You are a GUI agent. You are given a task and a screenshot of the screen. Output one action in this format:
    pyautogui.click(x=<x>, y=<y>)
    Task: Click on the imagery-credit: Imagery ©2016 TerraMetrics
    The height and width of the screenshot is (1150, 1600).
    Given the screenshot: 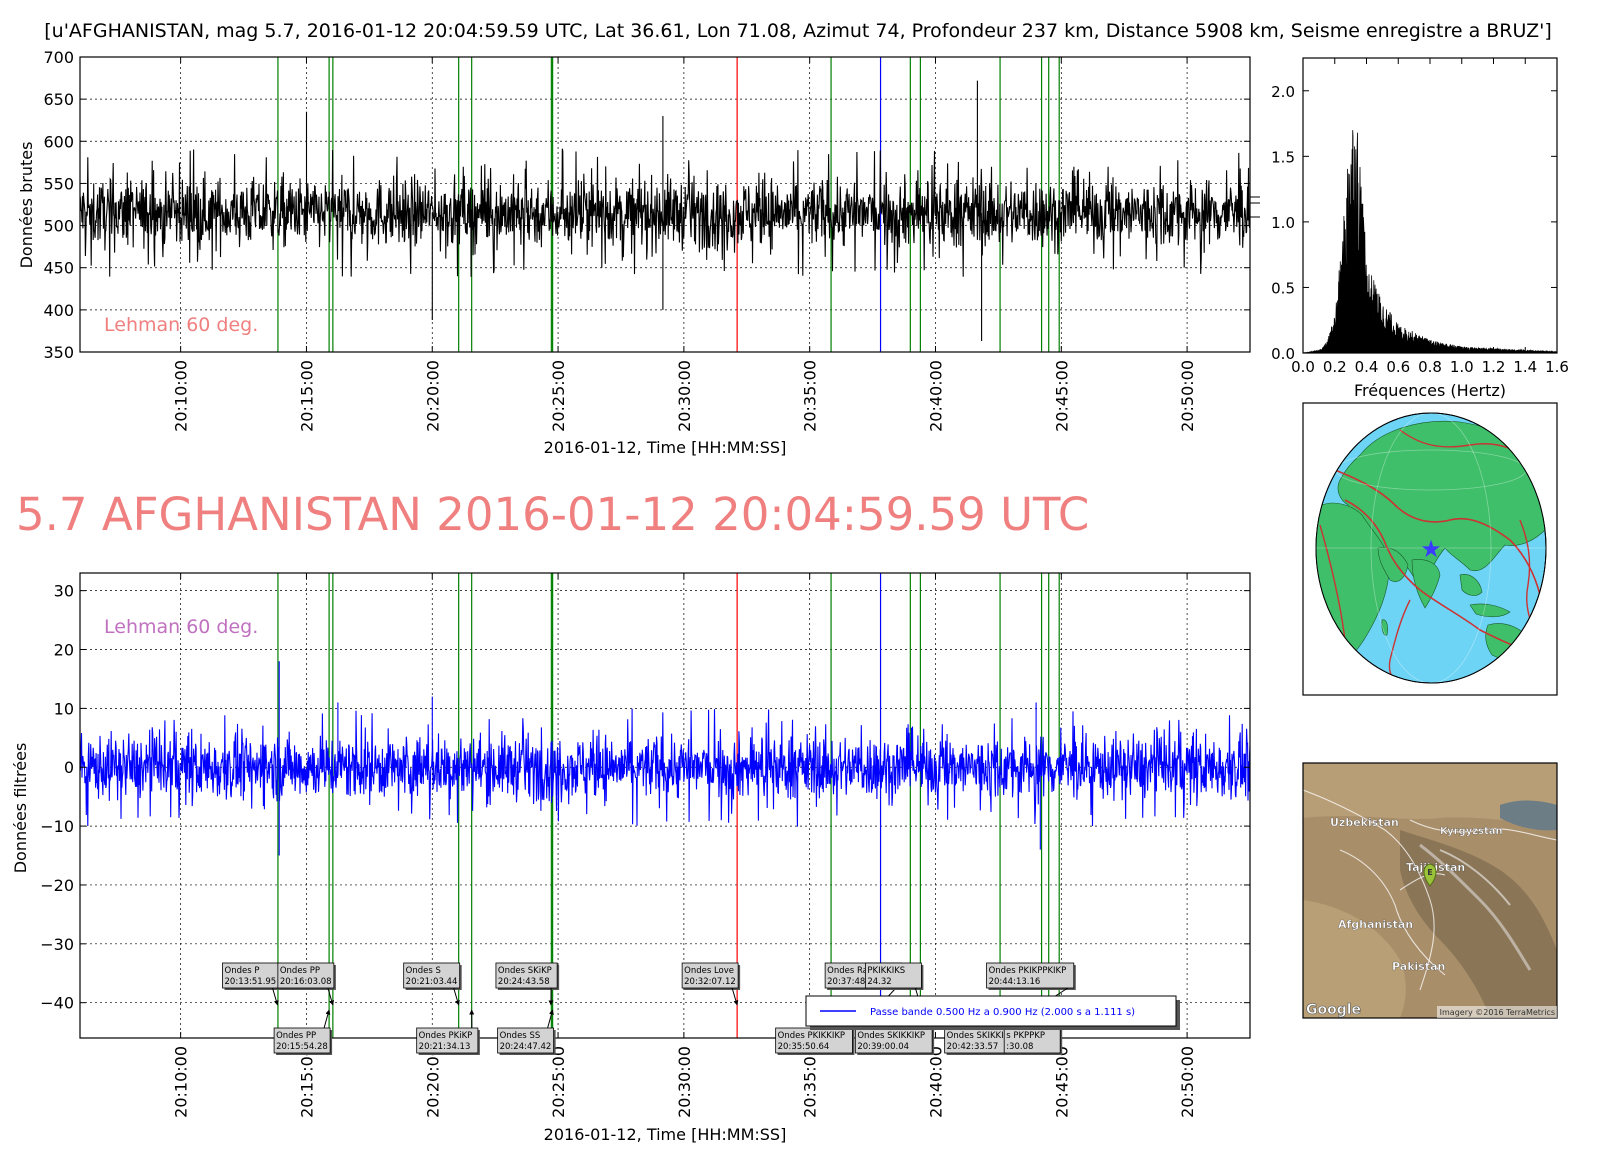 What is the action you would take?
    pyautogui.click(x=1497, y=1012)
    